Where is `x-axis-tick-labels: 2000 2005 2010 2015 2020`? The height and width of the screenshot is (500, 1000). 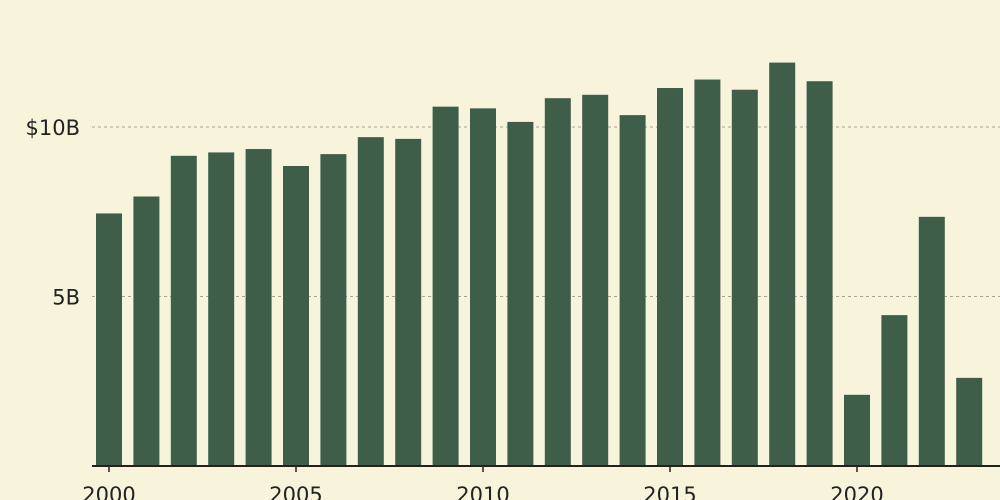
x-axis-tick-labels: 2000 2005 2010 2015 2020 is located at coordinates (482, 491).